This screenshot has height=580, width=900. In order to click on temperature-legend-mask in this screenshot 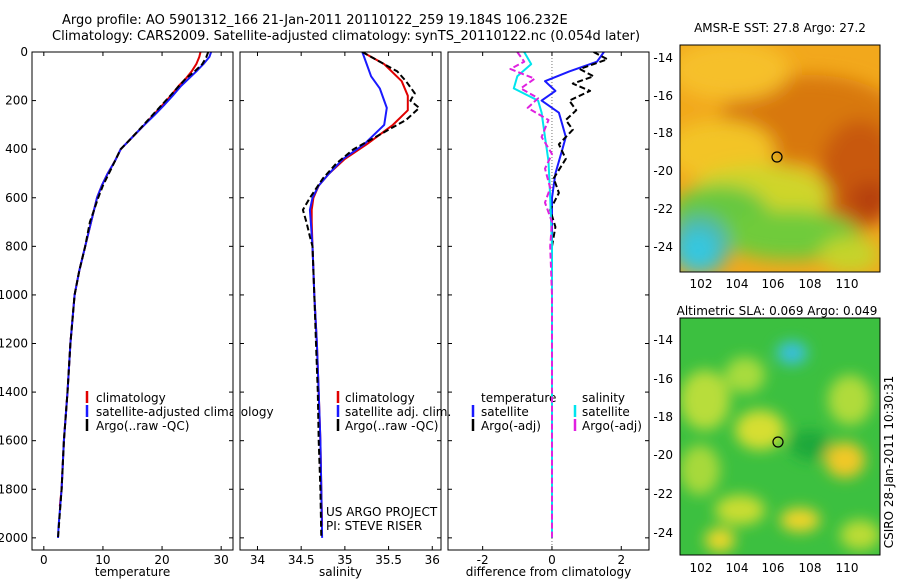, I will do `click(237, 410)`.